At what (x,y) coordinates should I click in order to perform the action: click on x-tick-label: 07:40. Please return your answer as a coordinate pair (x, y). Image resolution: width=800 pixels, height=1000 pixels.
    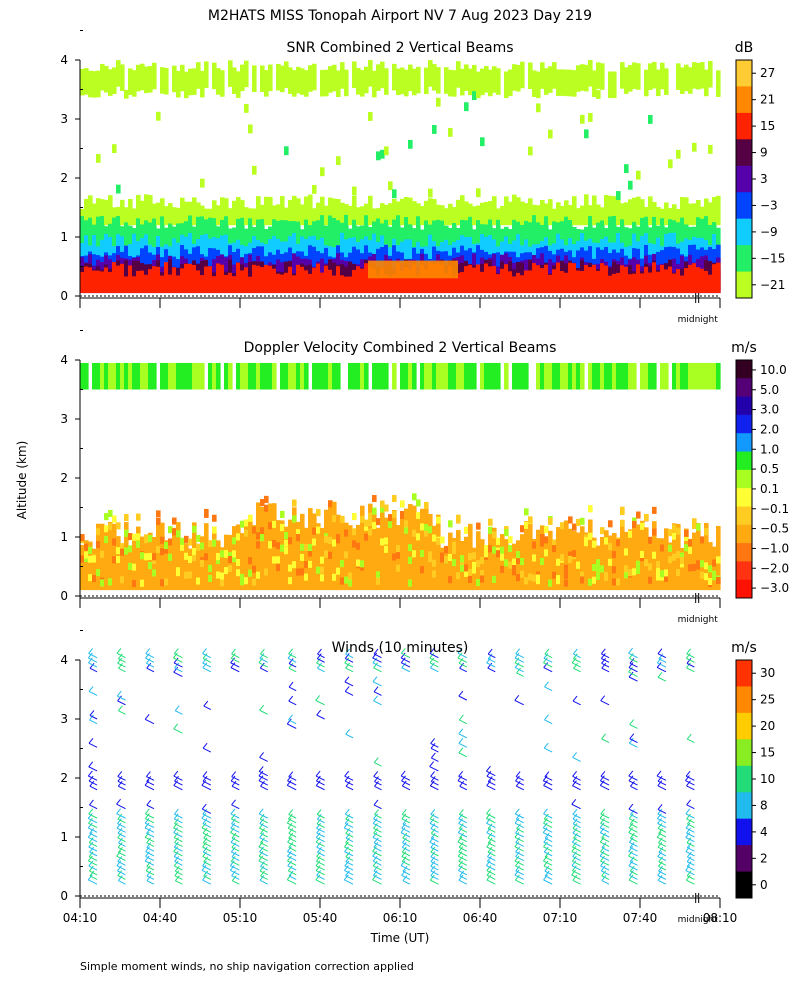
    Looking at the image, I should click on (640, 918).